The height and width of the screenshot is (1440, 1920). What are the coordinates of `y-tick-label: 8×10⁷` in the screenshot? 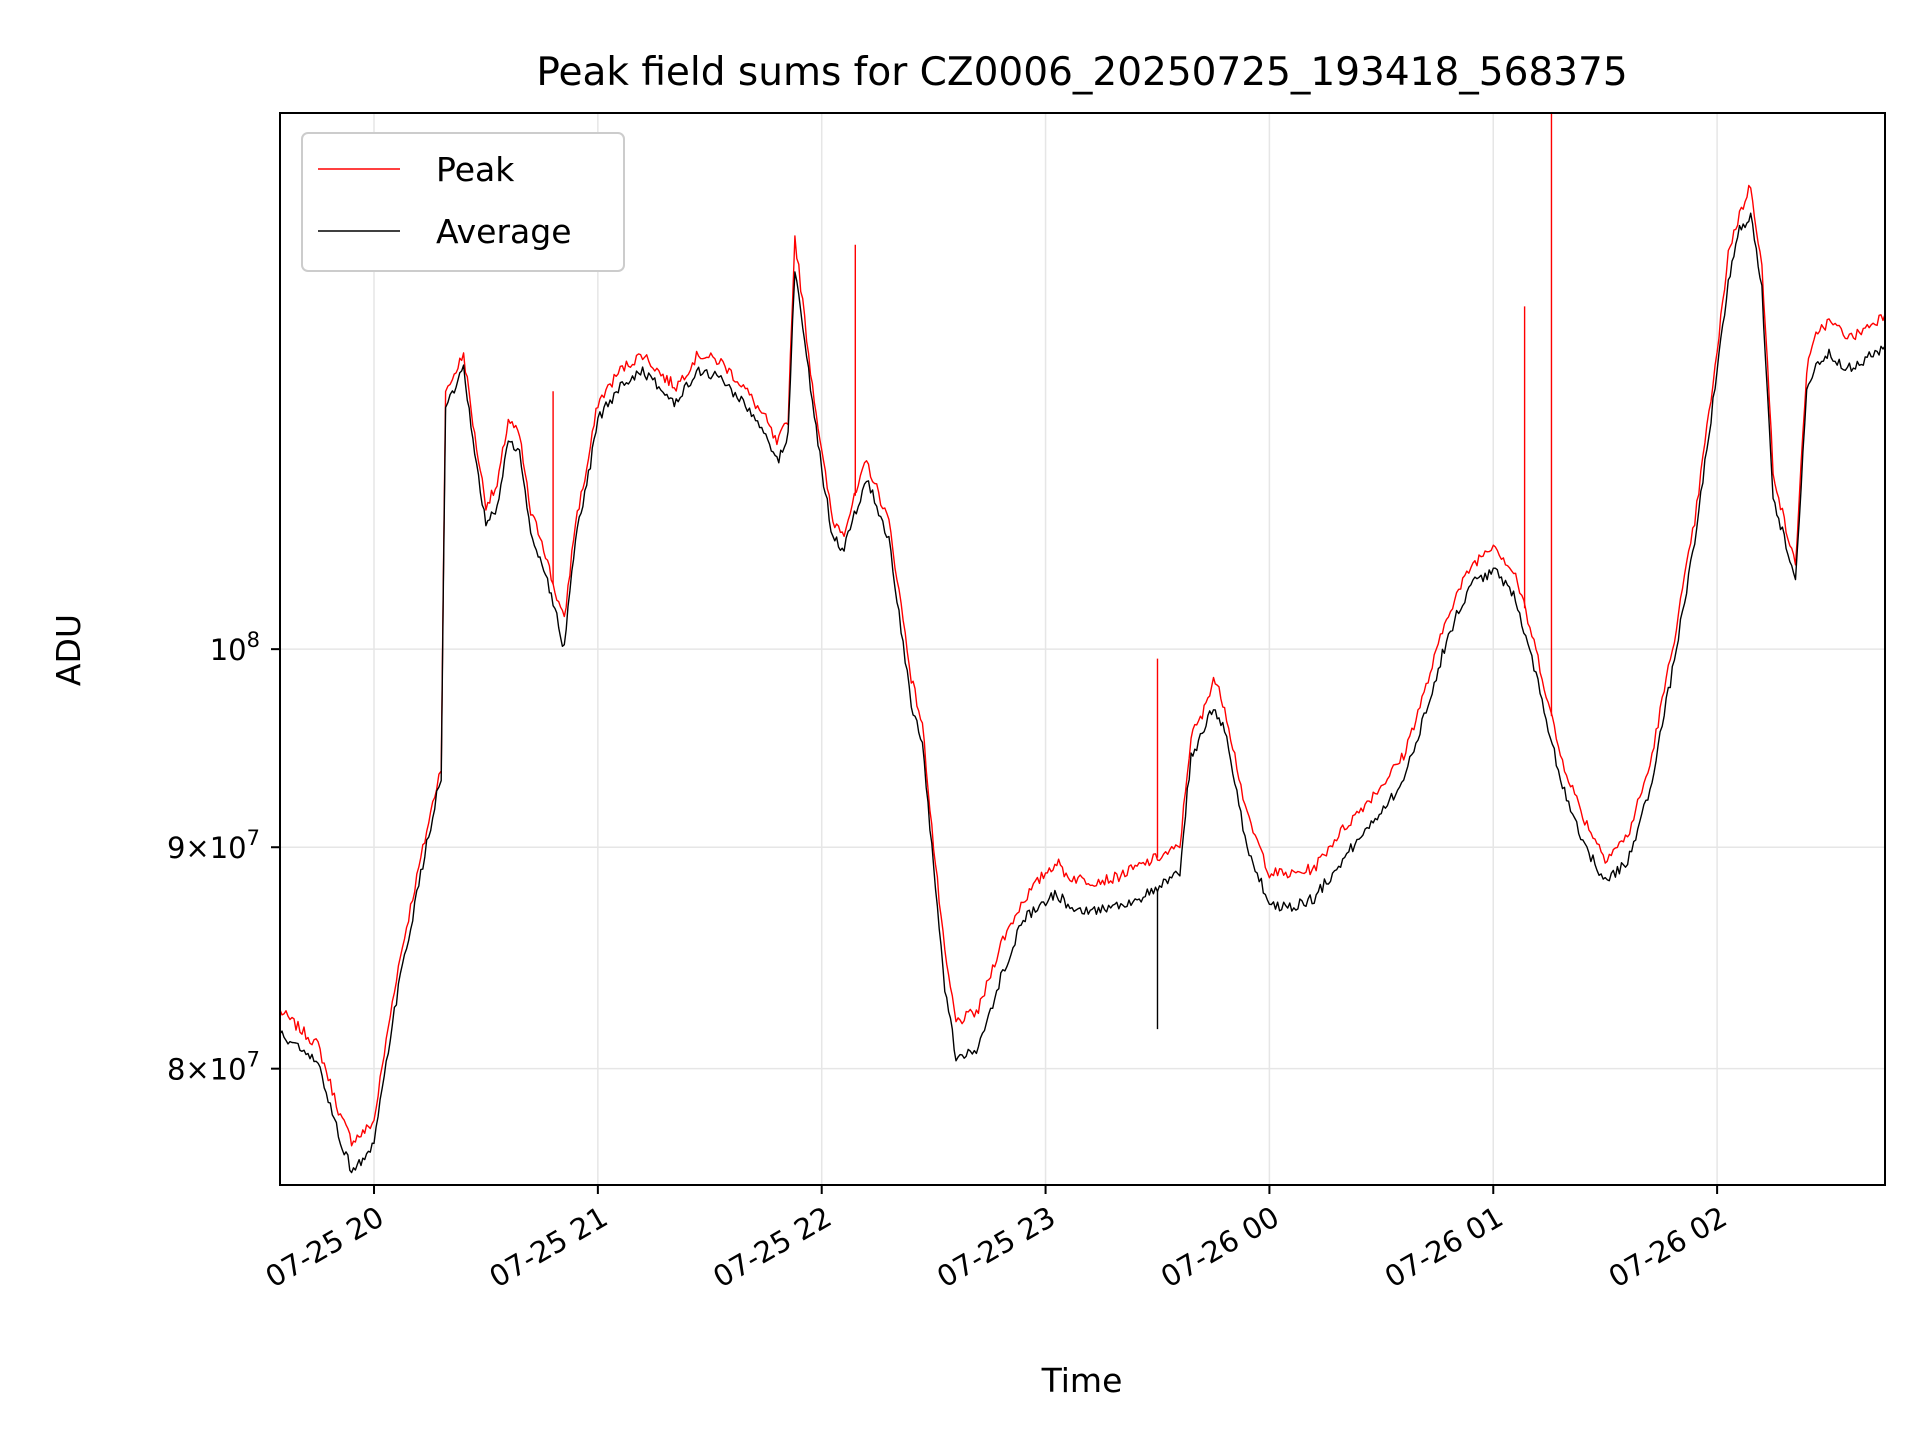 It's located at (213, 1067).